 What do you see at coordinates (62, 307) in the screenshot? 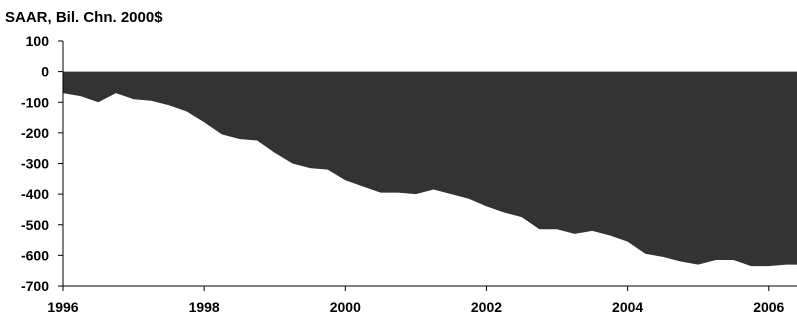
I see `x-tick-label: 1996` at bounding box center [62, 307].